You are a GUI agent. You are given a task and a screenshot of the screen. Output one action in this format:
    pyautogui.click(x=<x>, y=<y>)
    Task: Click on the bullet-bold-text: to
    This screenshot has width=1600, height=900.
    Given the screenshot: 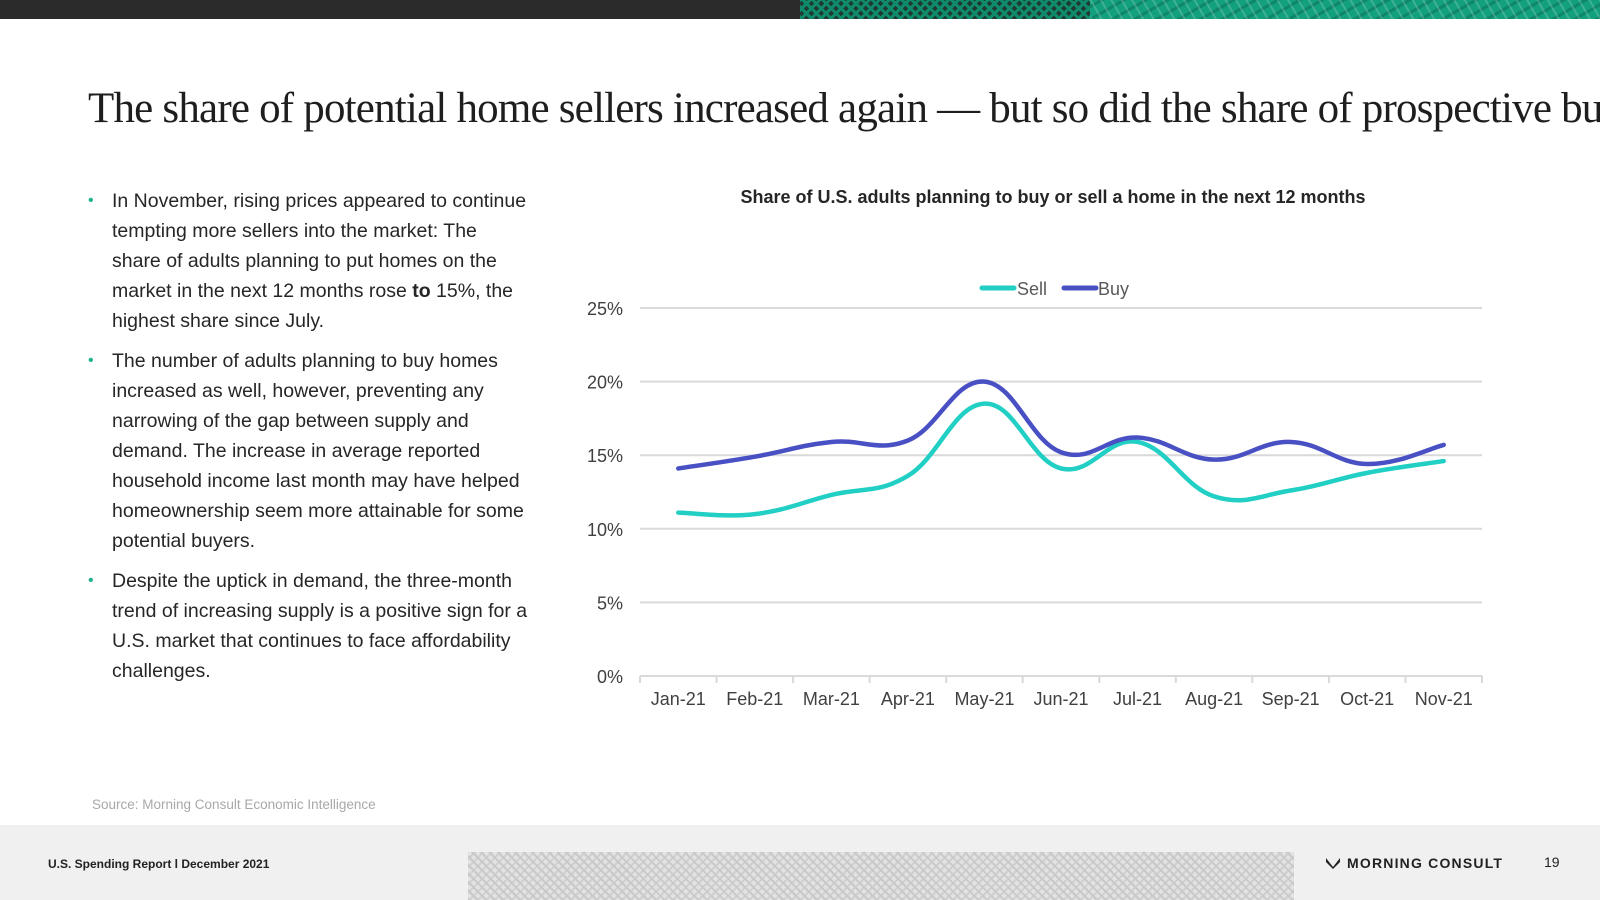 What is the action you would take?
    pyautogui.click(x=421, y=291)
    